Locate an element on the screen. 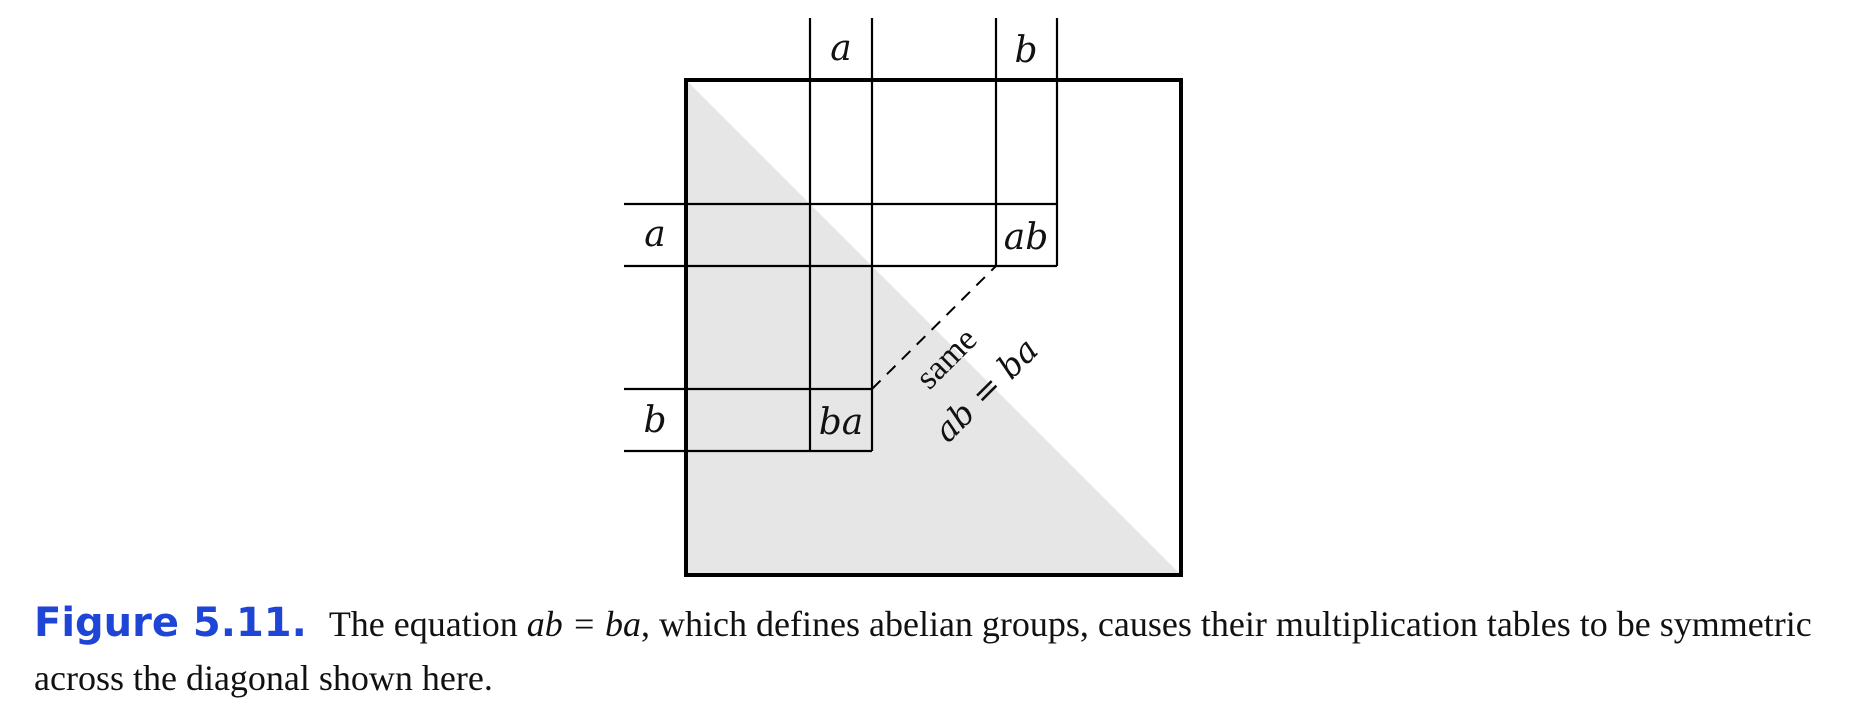  caption-text-before: The equation is located at coordinates (423, 624).